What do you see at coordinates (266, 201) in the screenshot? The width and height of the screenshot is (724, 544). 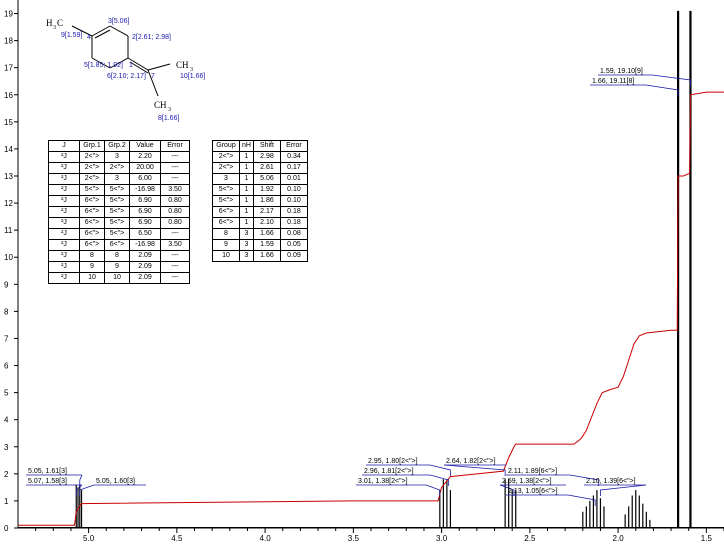 I see `table-cell: 1.86` at bounding box center [266, 201].